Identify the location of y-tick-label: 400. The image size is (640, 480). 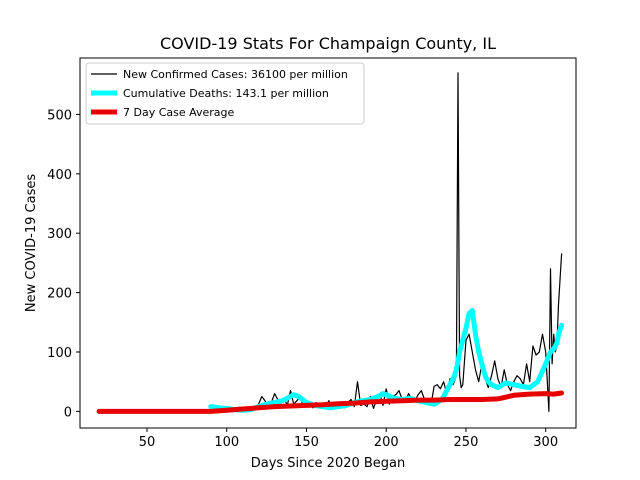
(59, 175).